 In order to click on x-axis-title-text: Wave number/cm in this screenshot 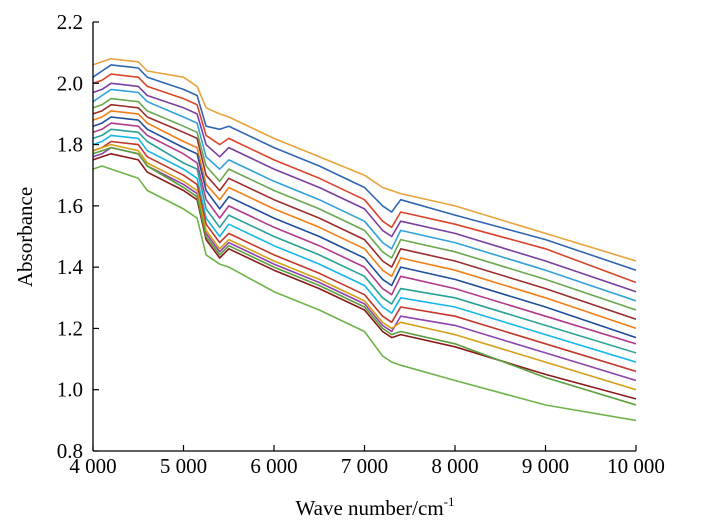, I will do `click(369, 508)`.